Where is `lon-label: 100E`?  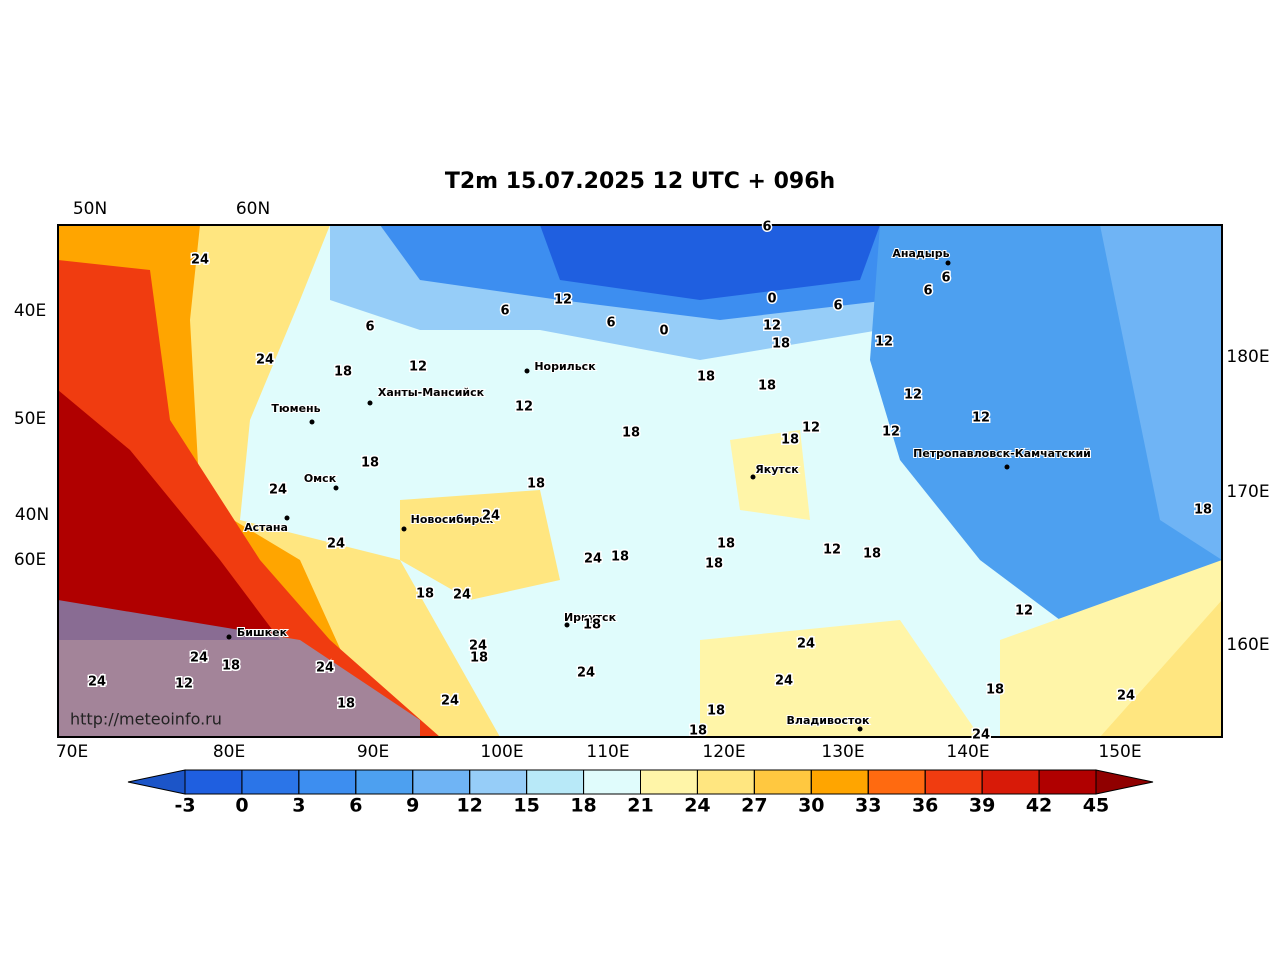
lon-label: 100E is located at coordinates (501, 752).